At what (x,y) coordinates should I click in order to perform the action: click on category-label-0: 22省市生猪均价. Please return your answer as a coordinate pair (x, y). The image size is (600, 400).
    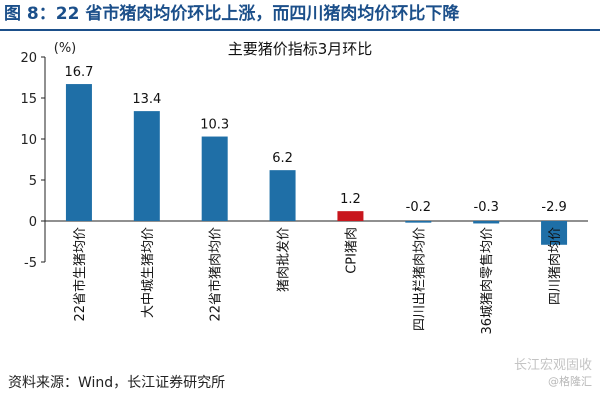
    Looking at the image, I should click on (80, 274).